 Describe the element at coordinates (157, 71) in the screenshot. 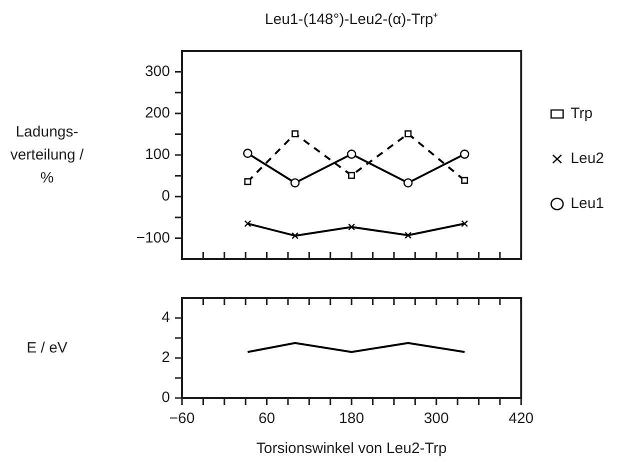

I see `y-tick-label: 300` at that location.